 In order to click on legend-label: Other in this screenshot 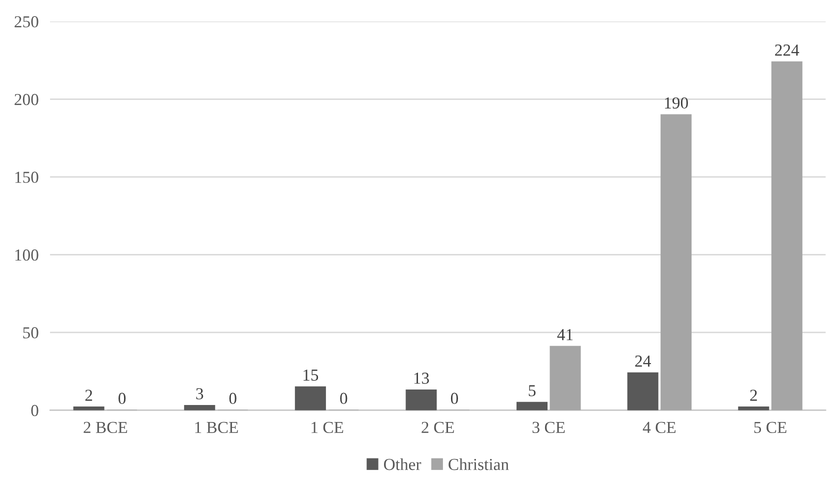, I will do `click(403, 464)`.